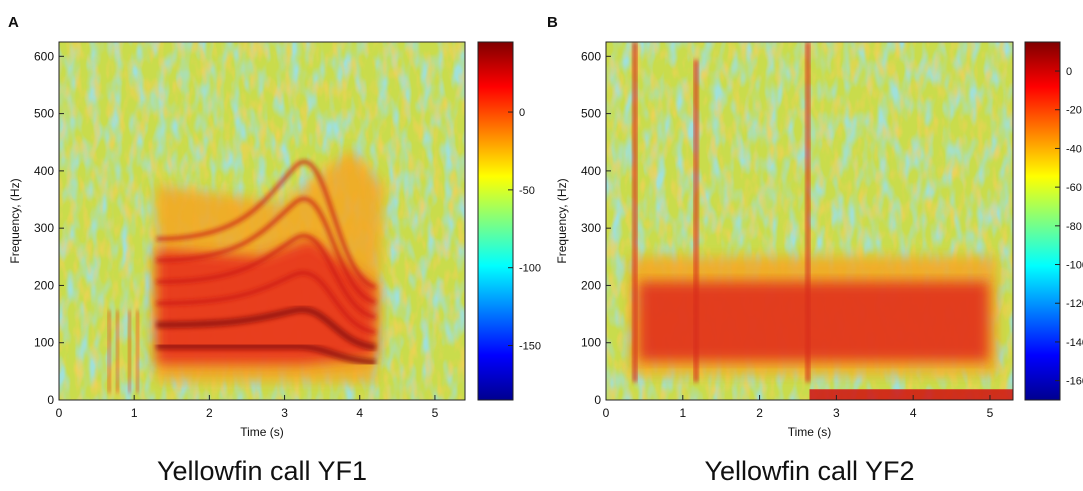 This screenshot has width=1083, height=491. What do you see at coordinates (1074, 227) in the screenshot?
I see `colorbar-tick-label: -80` at bounding box center [1074, 227].